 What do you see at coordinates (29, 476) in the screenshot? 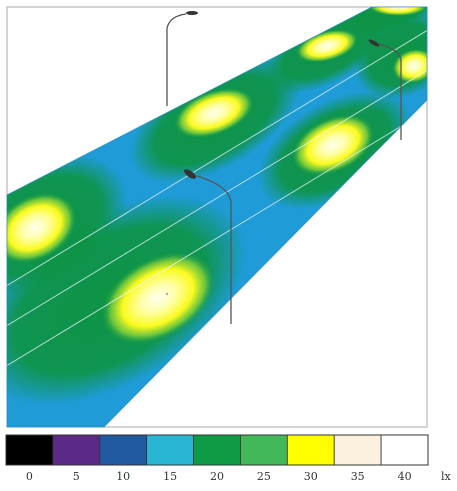
I see `legend-label: 0` at bounding box center [29, 476].